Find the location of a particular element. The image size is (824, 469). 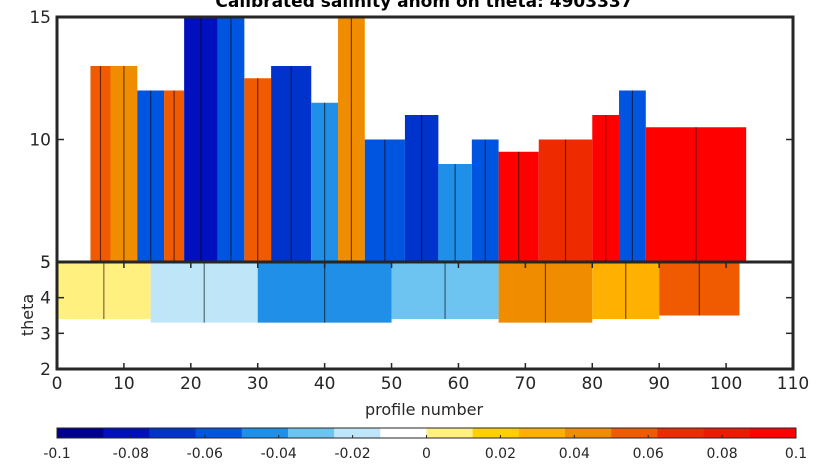

x-tick-label: 30 is located at coordinates (258, 384).